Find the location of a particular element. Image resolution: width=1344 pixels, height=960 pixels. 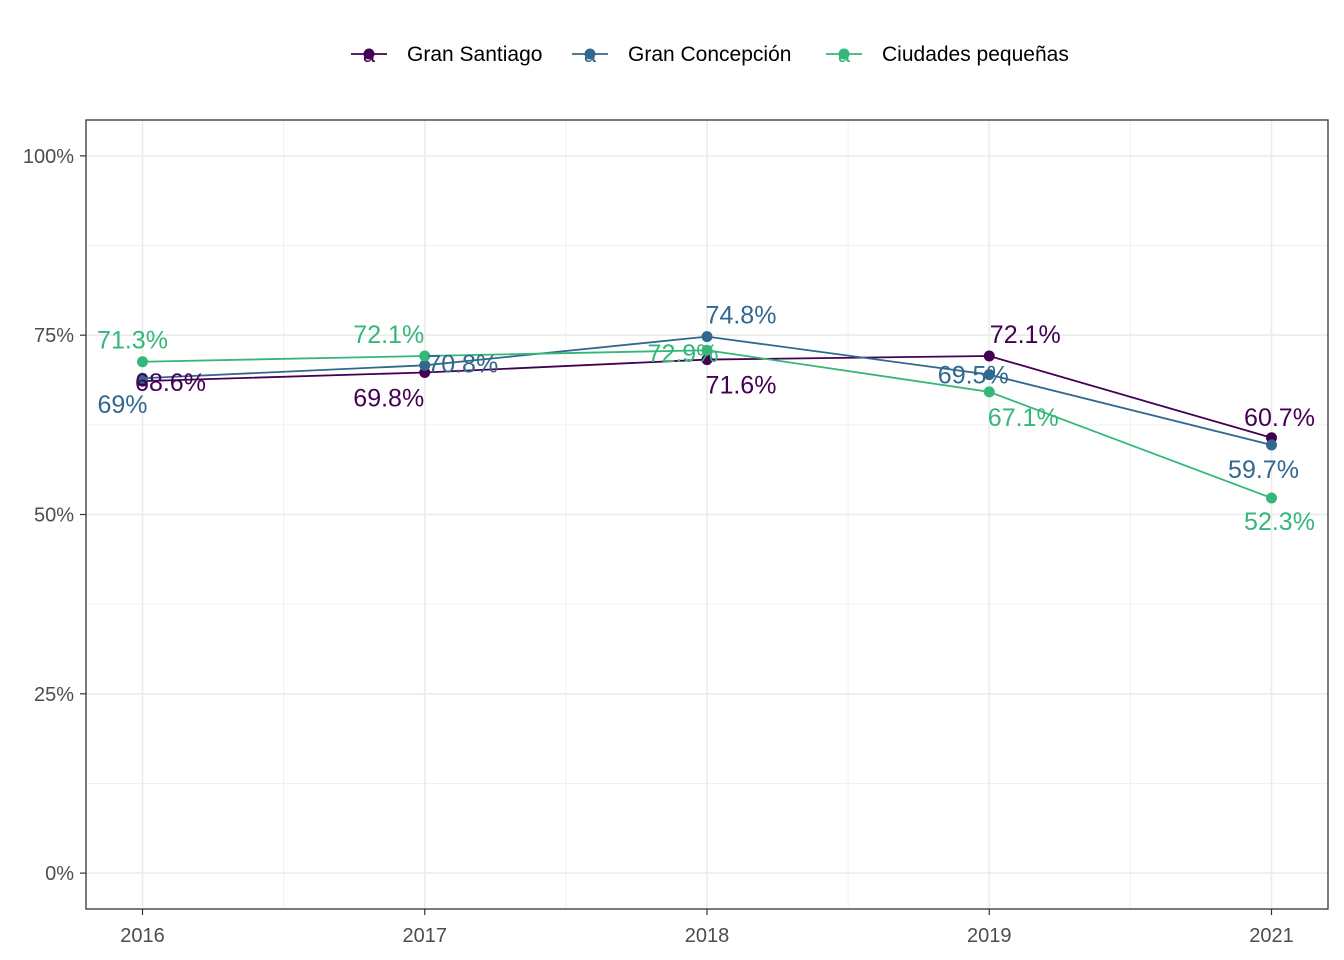

y-tick-label: 50% is located at coordinates (54, 516).